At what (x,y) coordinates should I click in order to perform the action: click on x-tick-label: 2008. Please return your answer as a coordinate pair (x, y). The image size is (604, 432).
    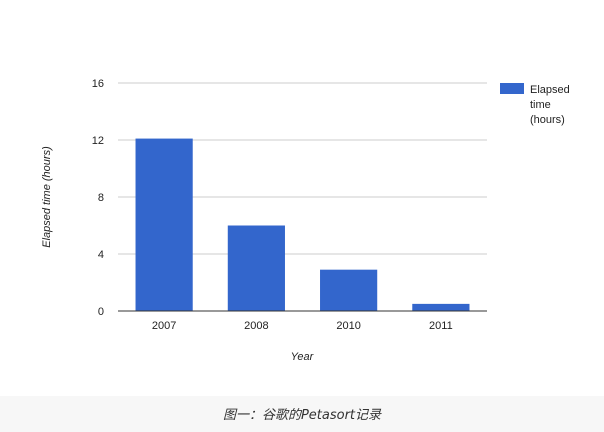
    Looking at the image, I should click on (256, 326).